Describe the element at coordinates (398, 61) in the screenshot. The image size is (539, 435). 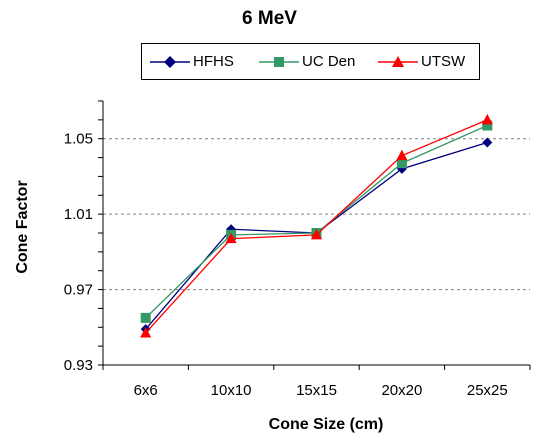
I see `legend-swatch-utsw` at that location.